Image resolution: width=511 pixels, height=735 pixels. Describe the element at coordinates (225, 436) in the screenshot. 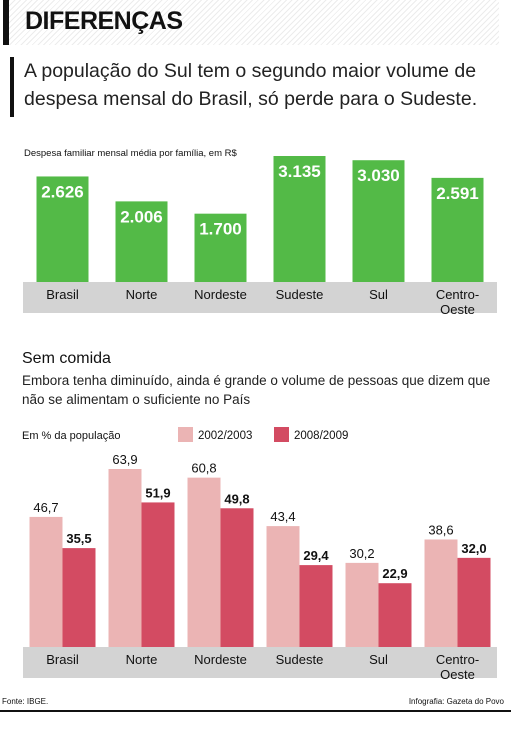

I see `legend-label-2002: 2002/2003` at that location.